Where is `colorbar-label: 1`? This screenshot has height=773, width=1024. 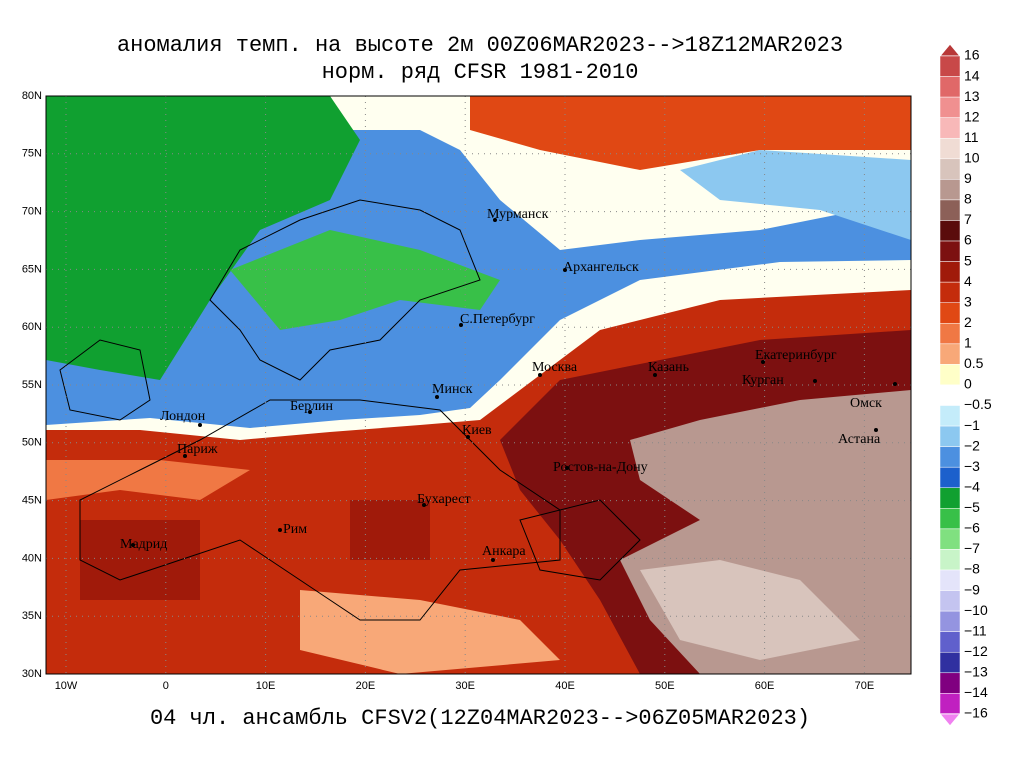 colorbar-label: 1 is located at coordinates (968, 343).